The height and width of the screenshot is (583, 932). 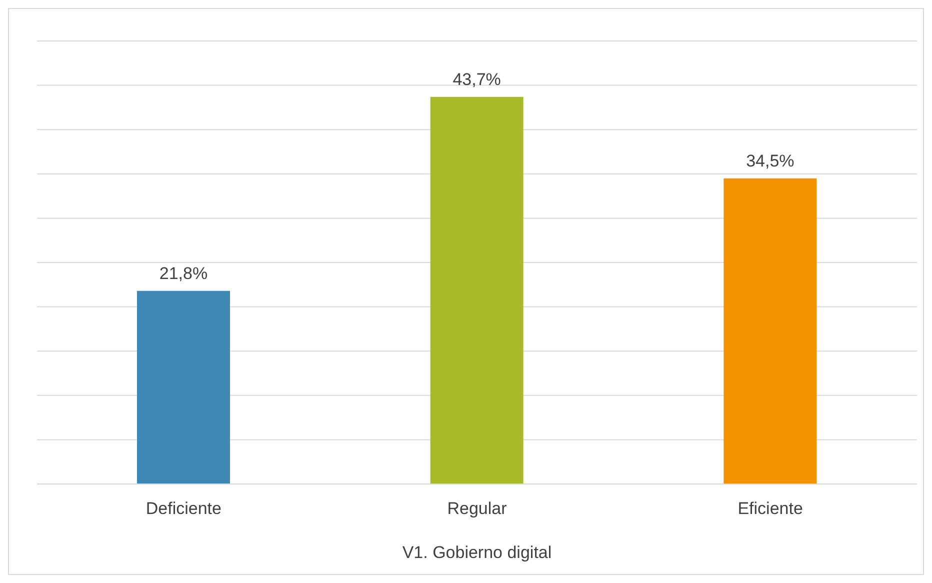 I want to click on x-tick-label: Eficiente, so click(x=770, y=508).